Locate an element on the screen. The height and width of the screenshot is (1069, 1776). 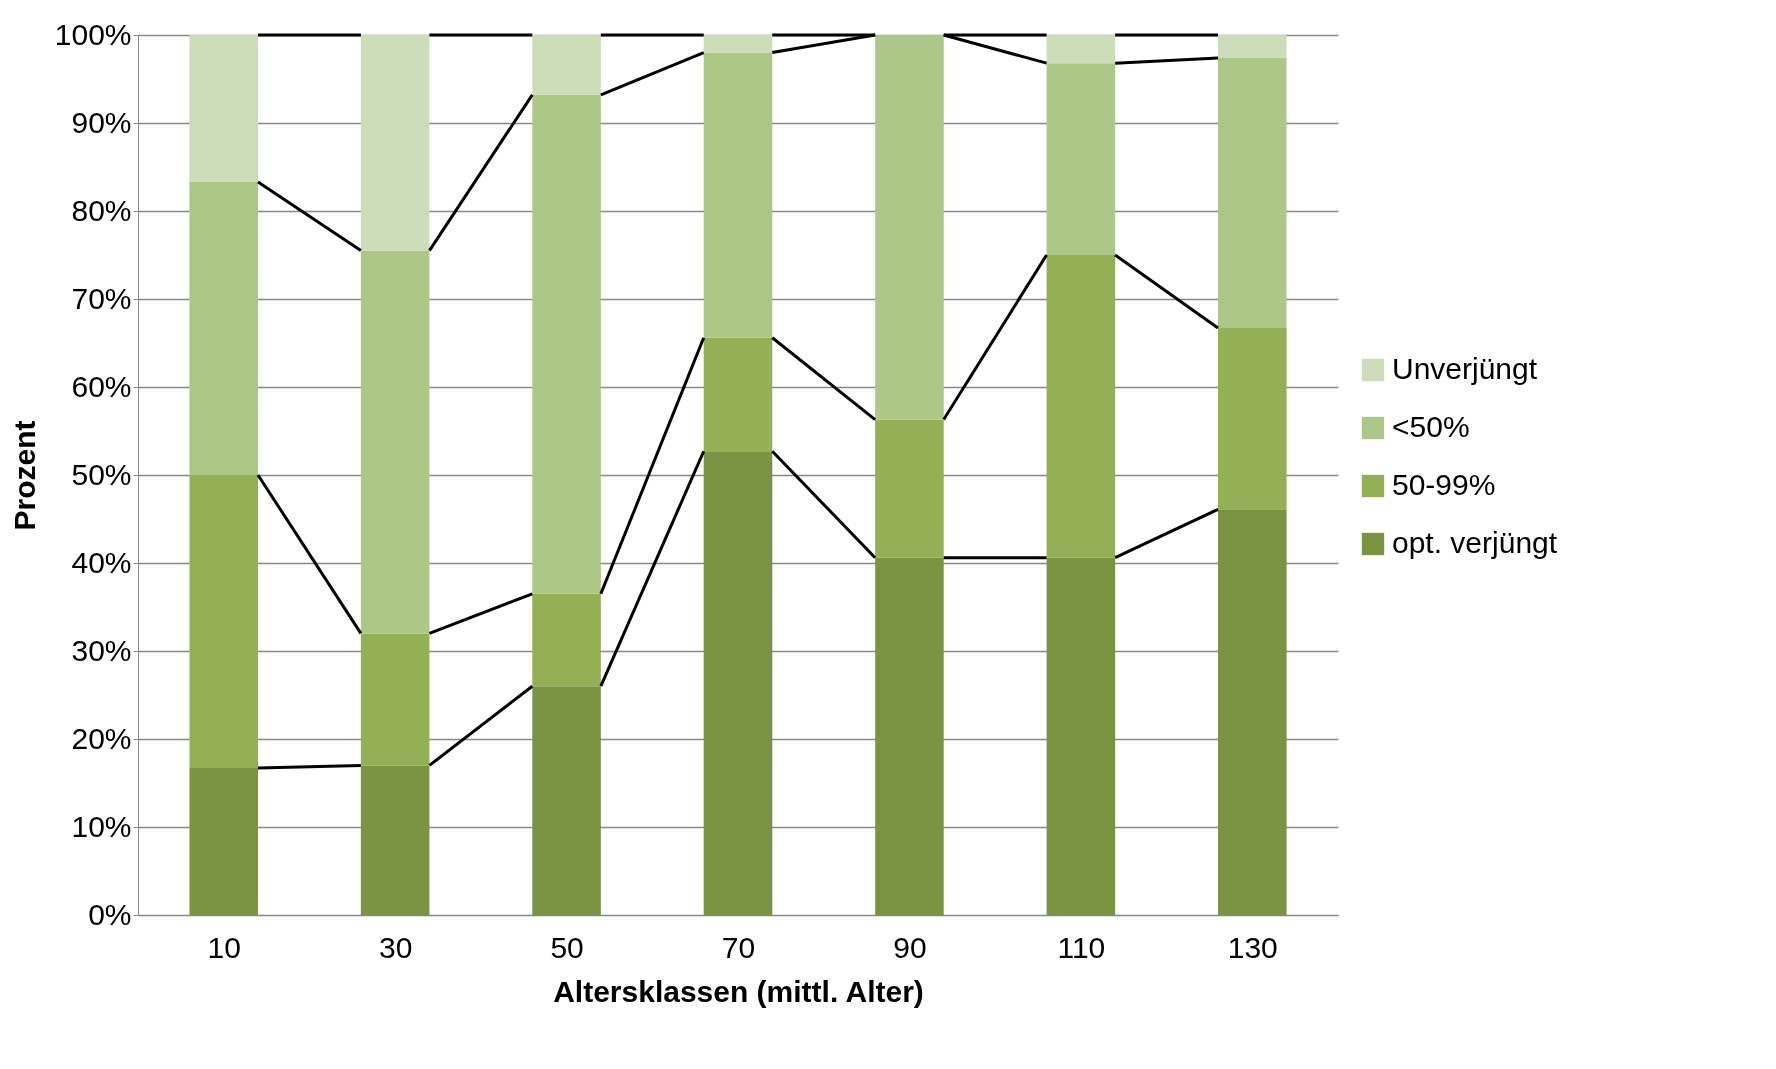
y-tick-label: 40% is located at coordinates (101, 562).